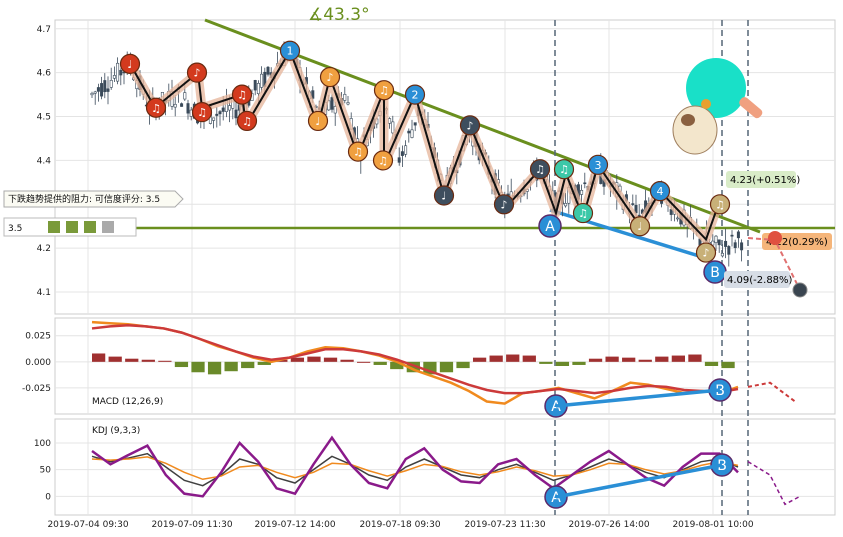 Image resolution: width=843 pixels, height=537 pixels. What do you see at coordinates (775, 238) in the screenshot?
I see `forecast-dot-start` at bounding box center [775, 238].